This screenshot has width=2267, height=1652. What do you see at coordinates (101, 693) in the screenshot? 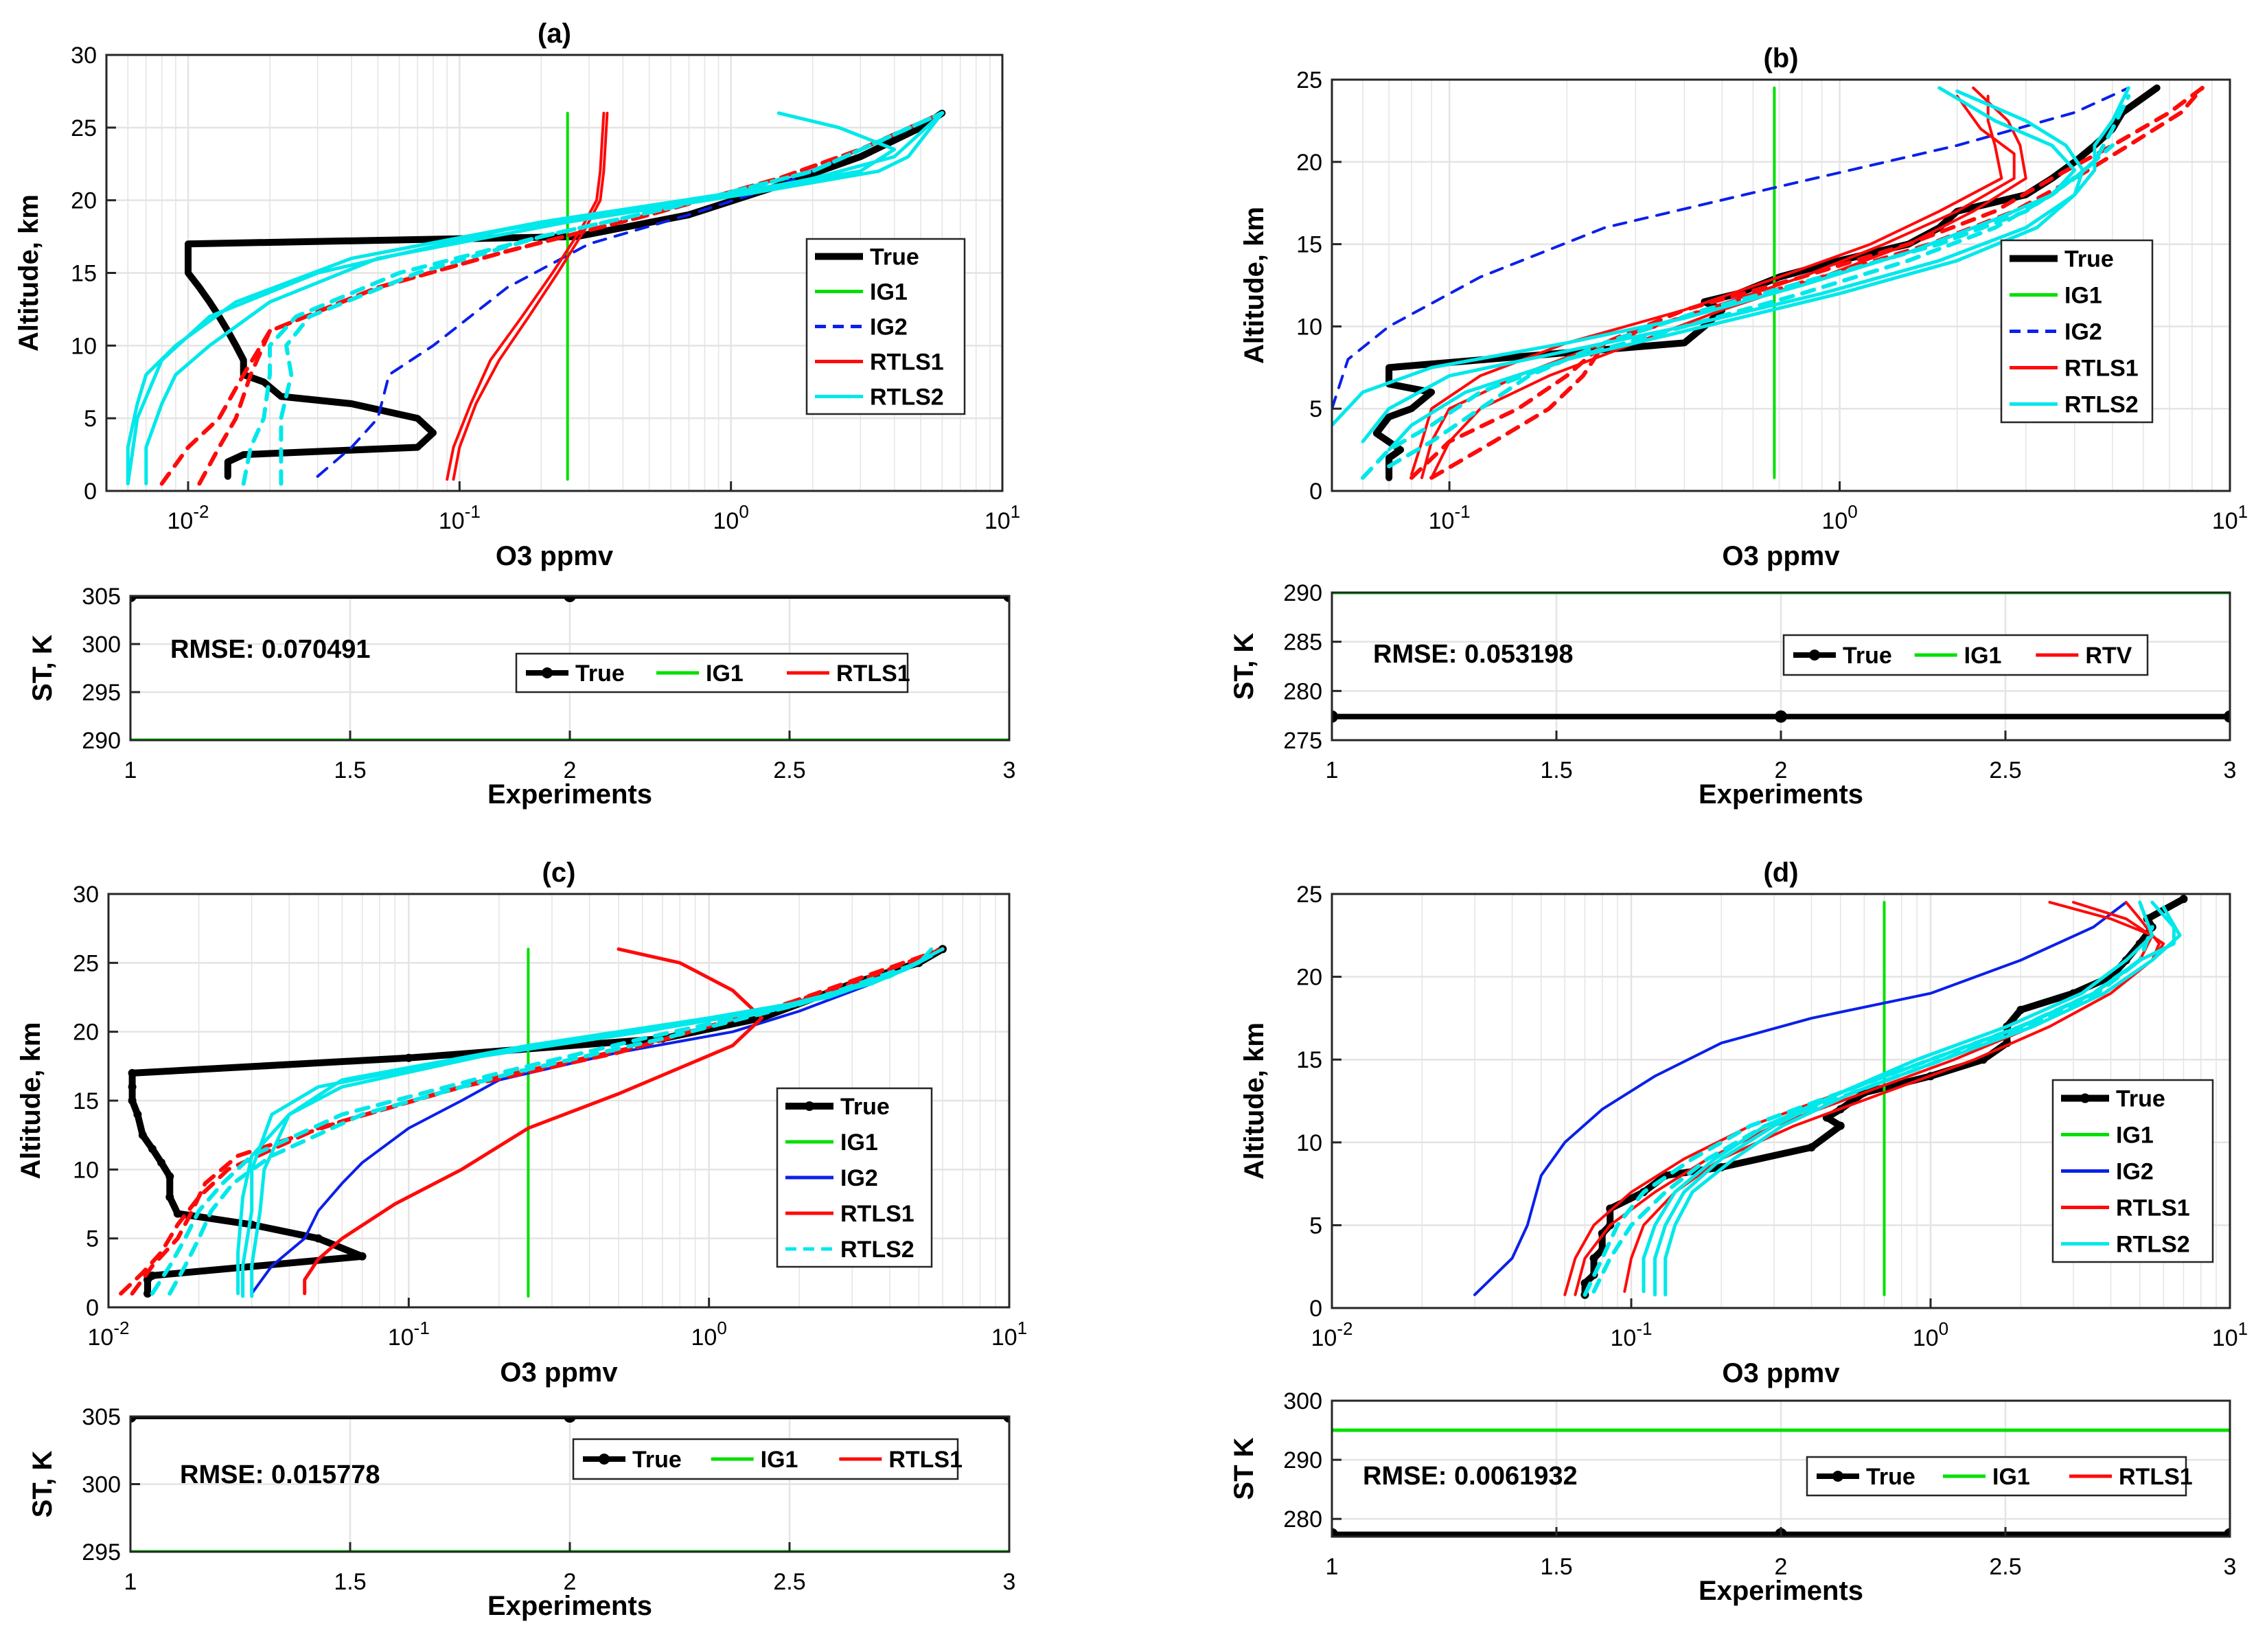
I see `y-tick-label: 295` at bounding box center [101, 693].